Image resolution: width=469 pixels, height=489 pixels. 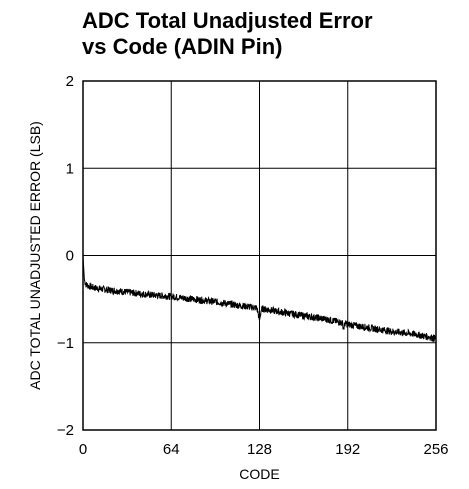 What do you see at coordinates (70, 256) in the screenshot?
I see `y-tick-label-2: 0` at bounding box center [70, 256].